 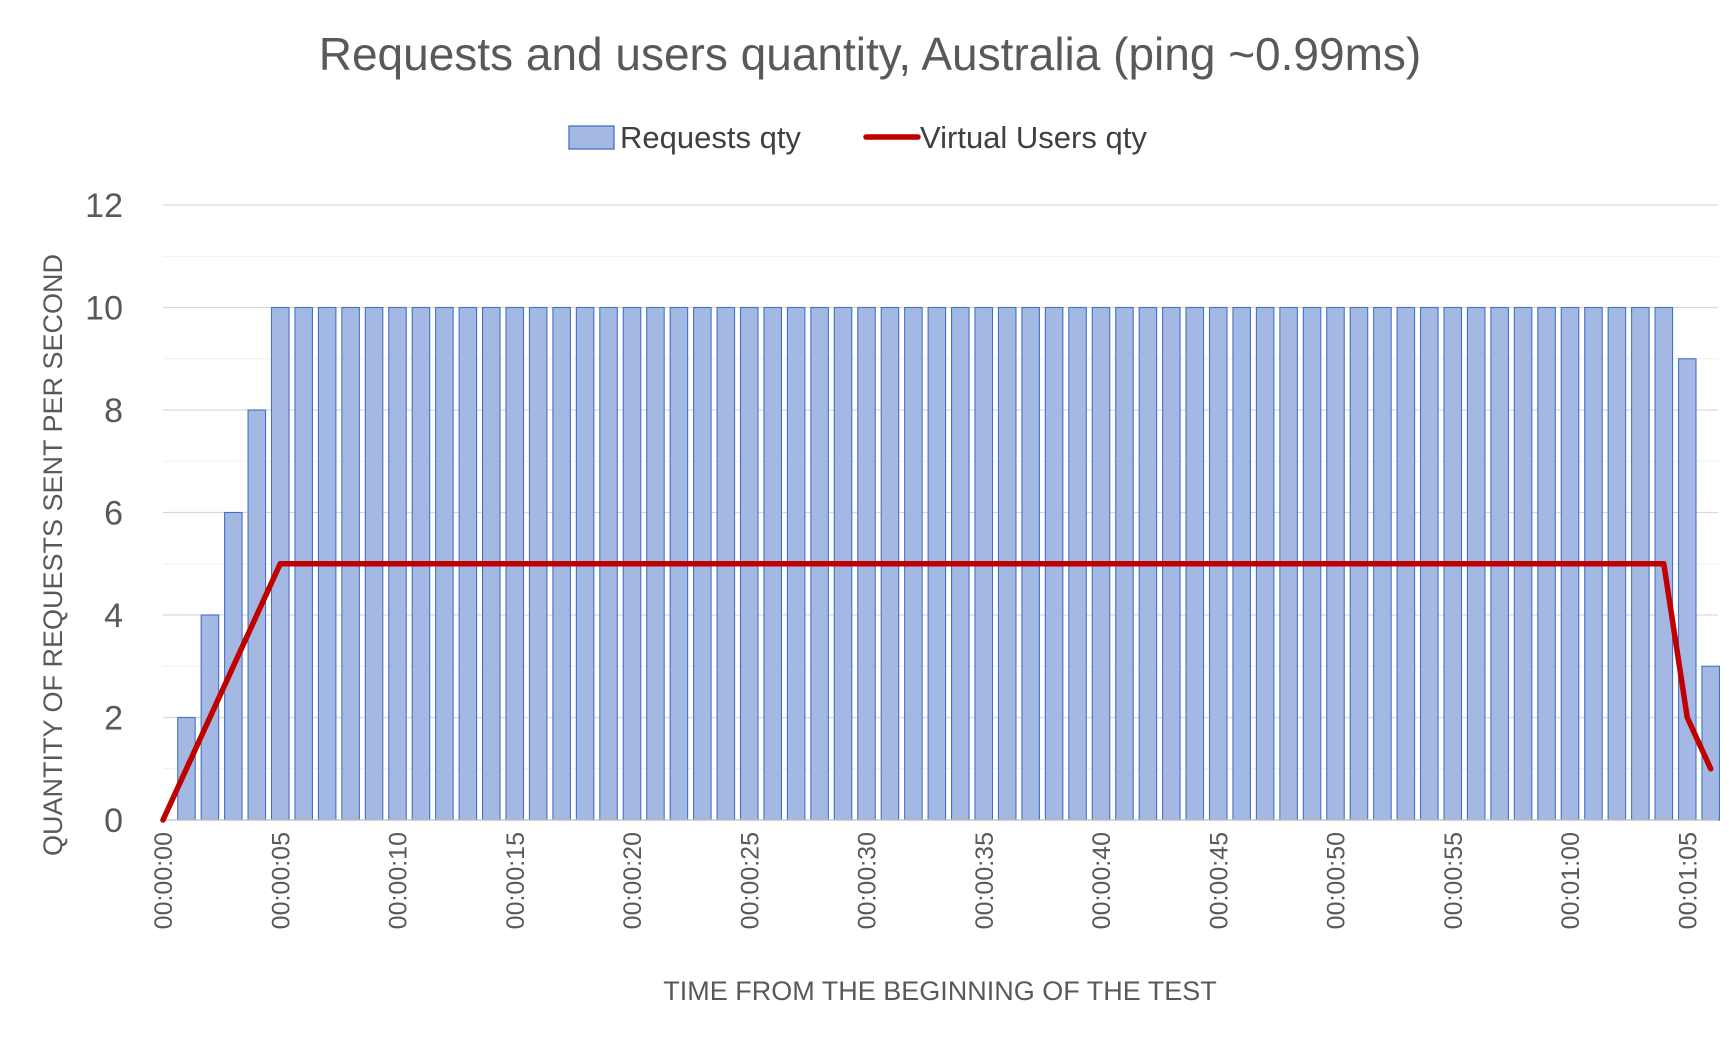 I want to click on x-tick-label: 00:01:05, so click(x=1688, y=880).